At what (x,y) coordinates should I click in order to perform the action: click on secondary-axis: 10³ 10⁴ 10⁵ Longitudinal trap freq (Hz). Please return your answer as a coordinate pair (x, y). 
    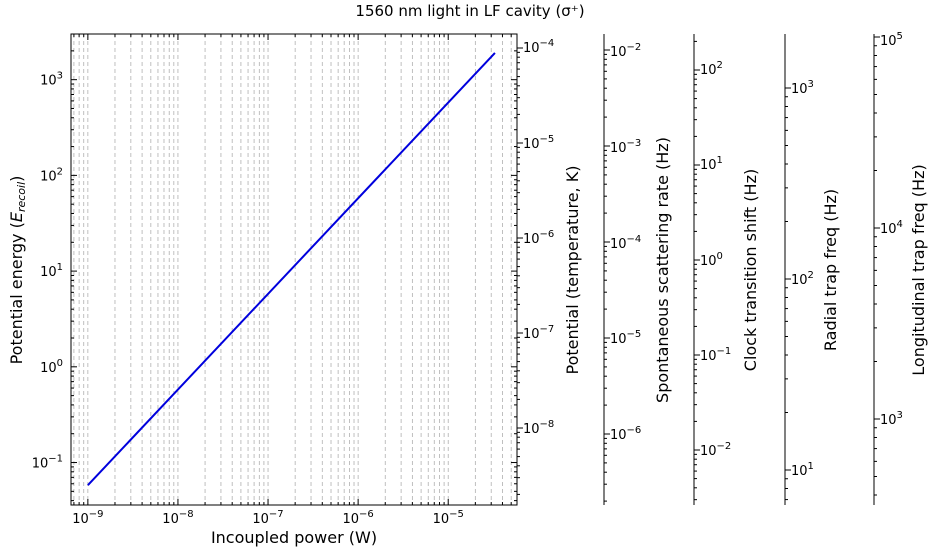
    Looking at the image, I should click on (900, 268).